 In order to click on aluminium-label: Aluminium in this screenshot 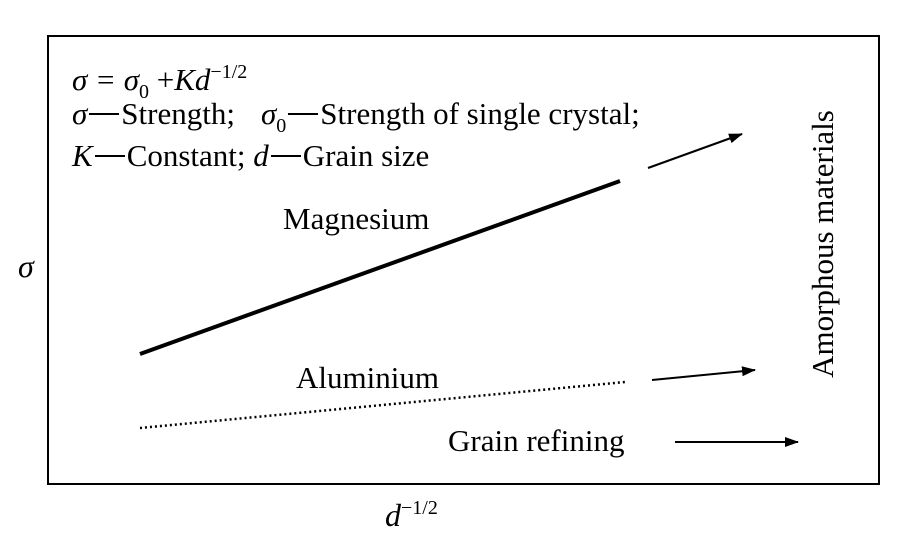, I will do `click(367, 377)`.